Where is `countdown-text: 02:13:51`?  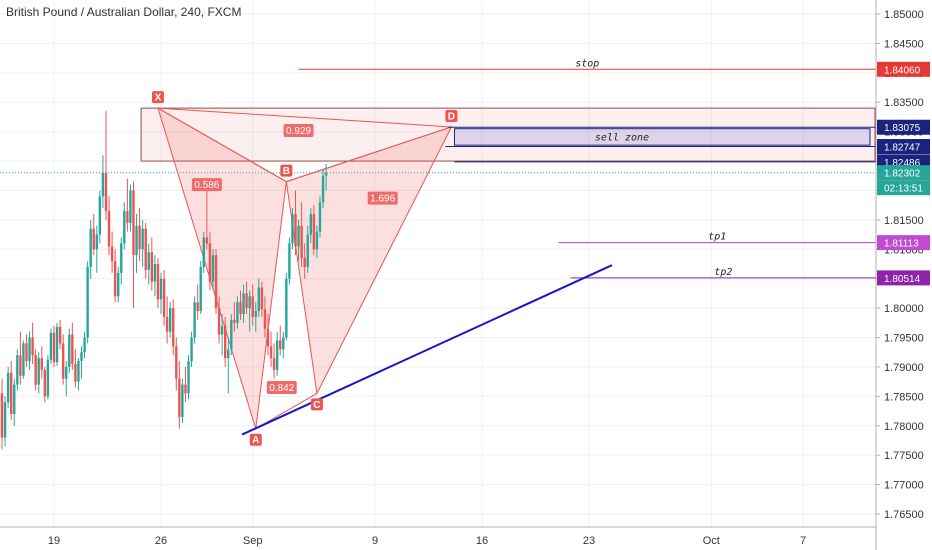 countdown-text: 02:13:51 is located at coordinates (903, 189).